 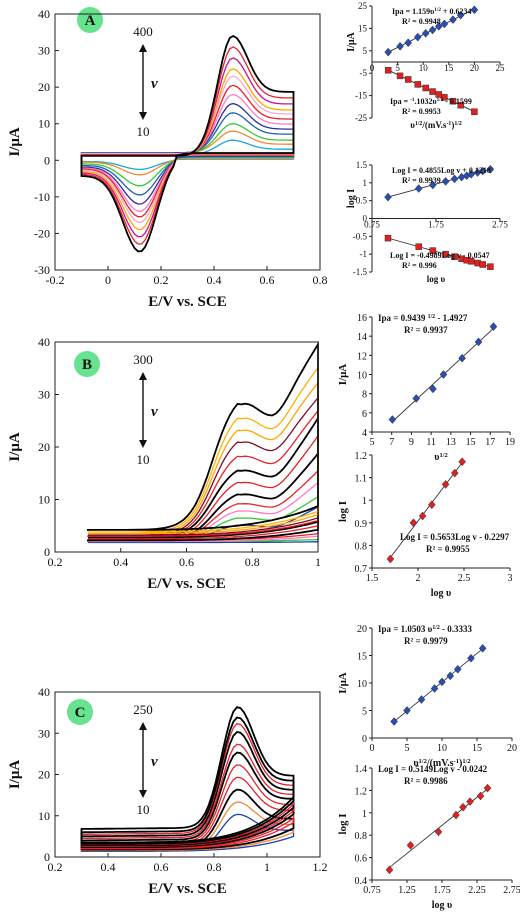 I want to click on y-tick-label: 30, so click(x=44, y=733).